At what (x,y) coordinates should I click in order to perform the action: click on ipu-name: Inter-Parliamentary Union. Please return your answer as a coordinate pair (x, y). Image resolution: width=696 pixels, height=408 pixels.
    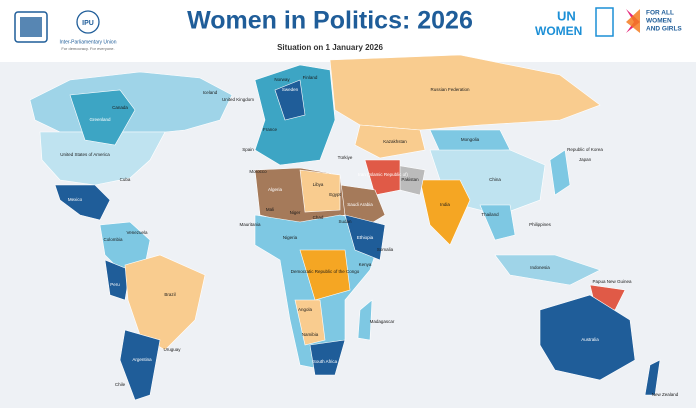
    Looking at the image, I should click on (88, 42).